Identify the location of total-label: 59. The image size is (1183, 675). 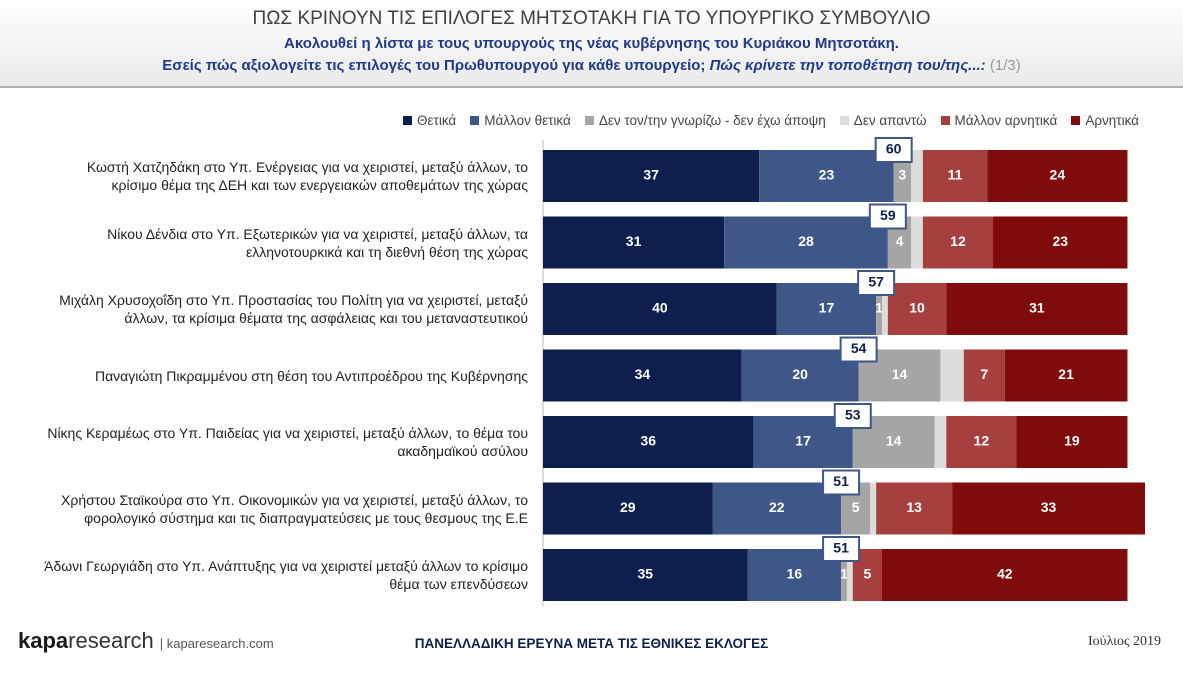
(888, 215).